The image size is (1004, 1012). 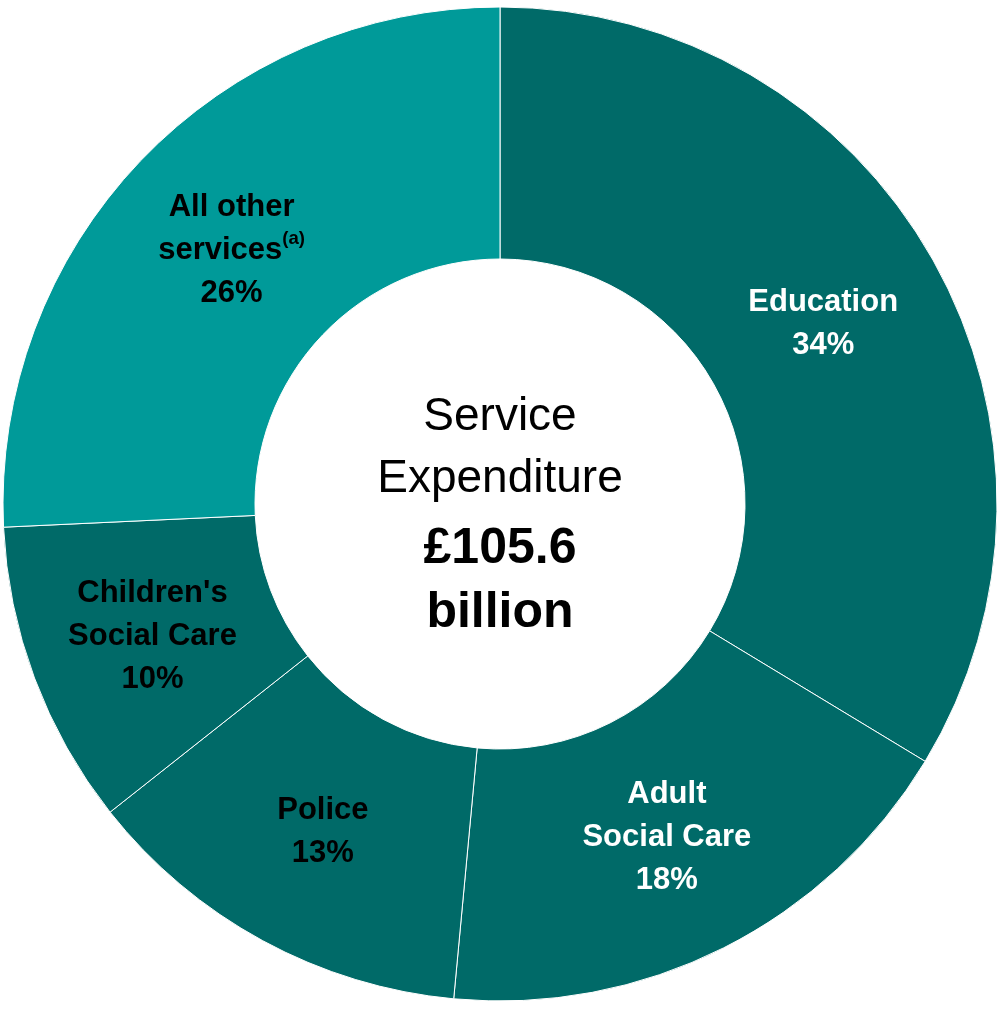 I want to click on text: £105.6 billion, so click(x=500, y=578).